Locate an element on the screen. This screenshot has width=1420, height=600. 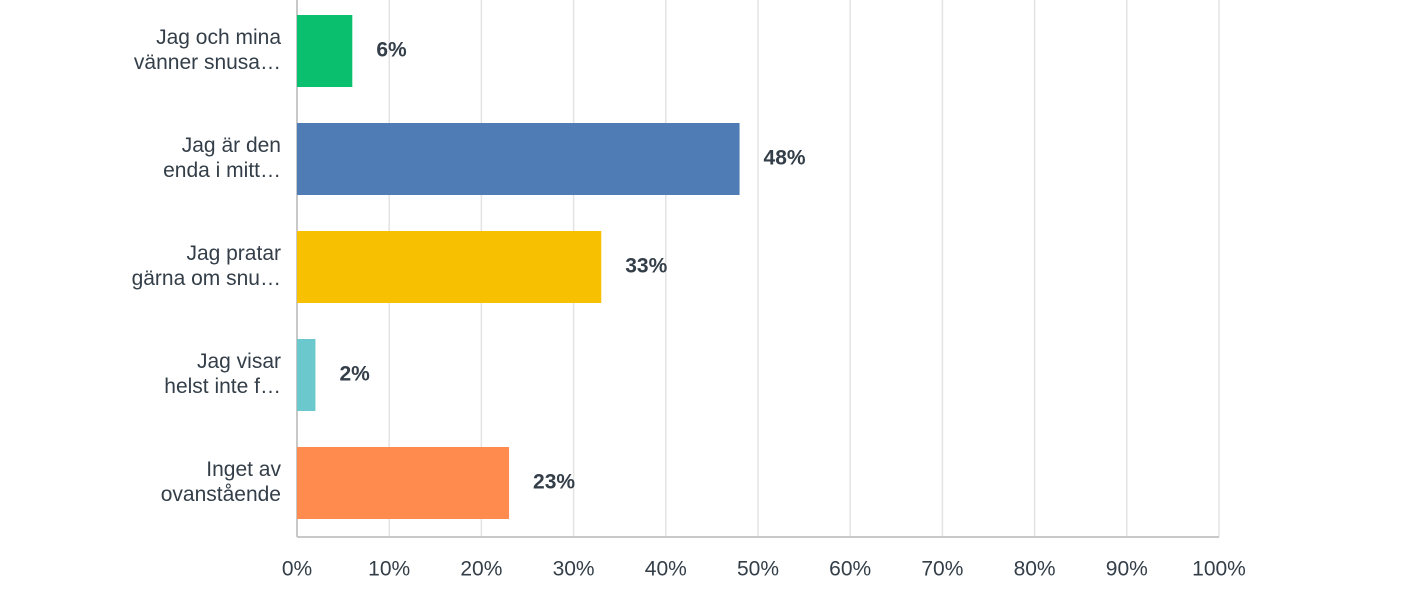
category-label: Jag och mina is located at coordinates (218, 37).